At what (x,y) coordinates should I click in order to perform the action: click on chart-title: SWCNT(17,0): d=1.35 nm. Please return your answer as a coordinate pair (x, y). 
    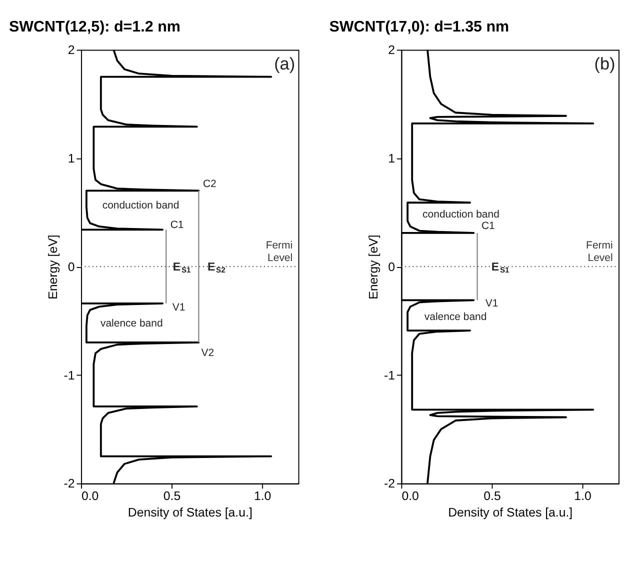
    Looking at the image, I should click on (419, 27).